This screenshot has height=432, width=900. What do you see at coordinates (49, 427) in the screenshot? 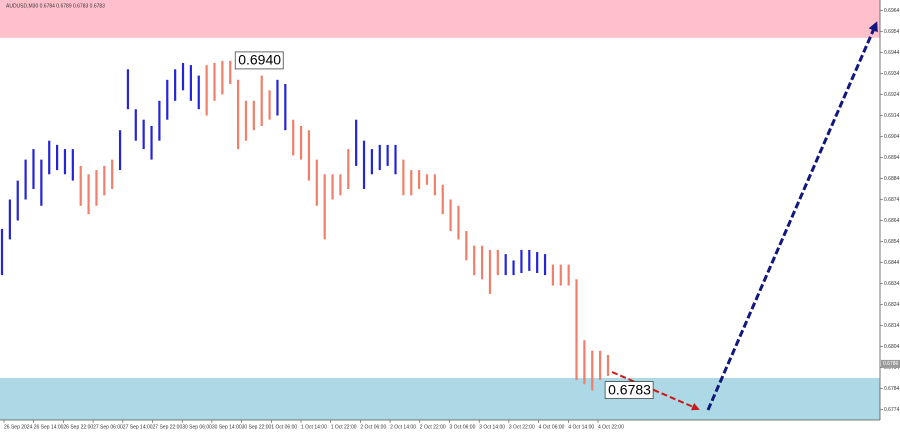
I see `x-tick-label: 26 Sep 14:00` at bounding box center [49, 427].